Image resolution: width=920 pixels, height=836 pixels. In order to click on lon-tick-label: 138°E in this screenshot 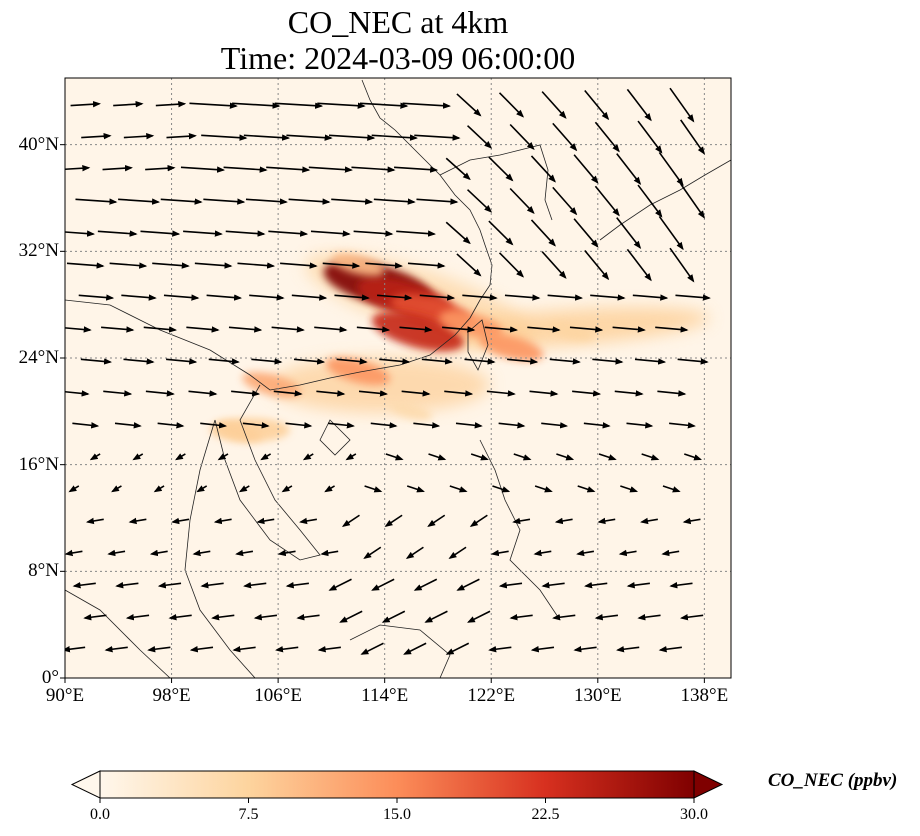, I will do `click(704, 695)`.